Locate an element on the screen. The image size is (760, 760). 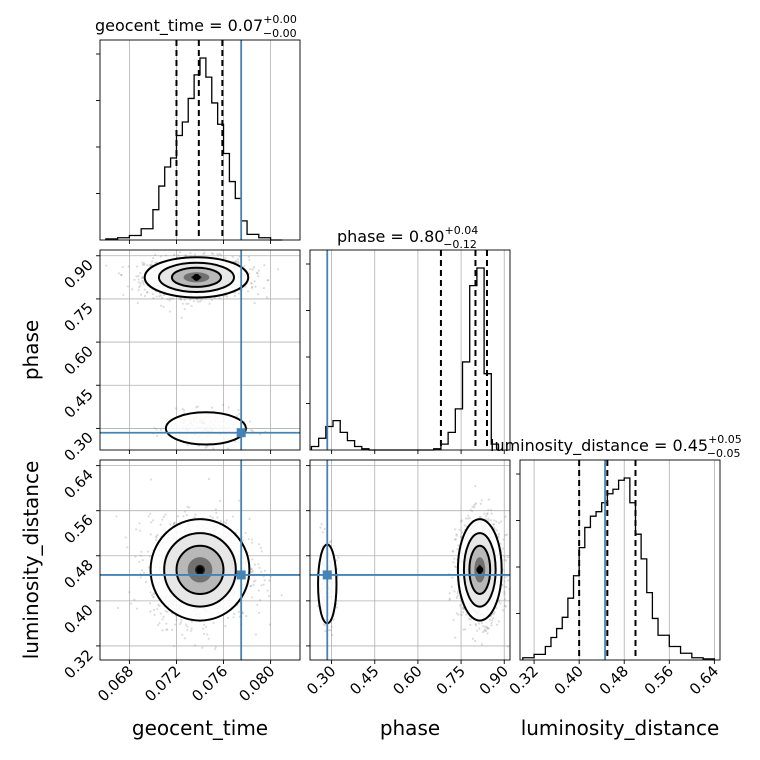
x-axis-label-luminosity-distance: luminosity_distance is located at coordinates (620, 728).